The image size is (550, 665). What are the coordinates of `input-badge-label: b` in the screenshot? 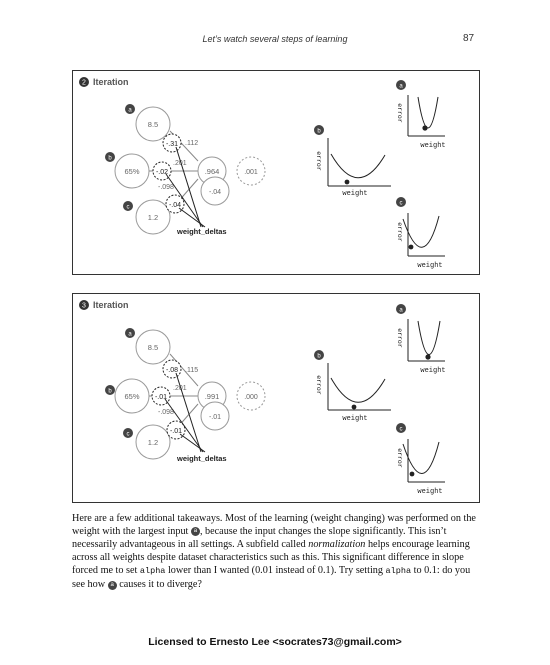 It's located at (110, 159).